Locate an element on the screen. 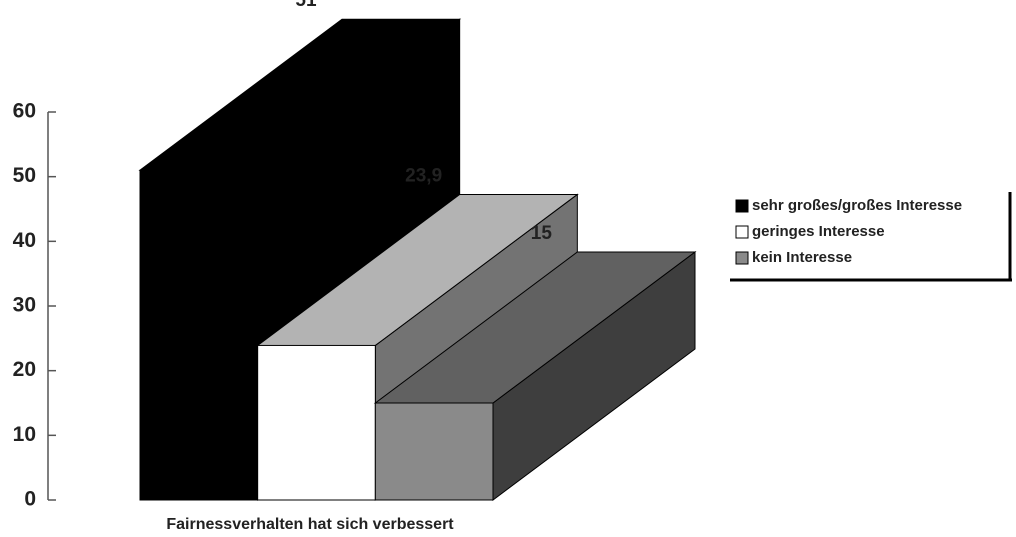  y-tick-label: 0 is located at coordinates (30, 499).